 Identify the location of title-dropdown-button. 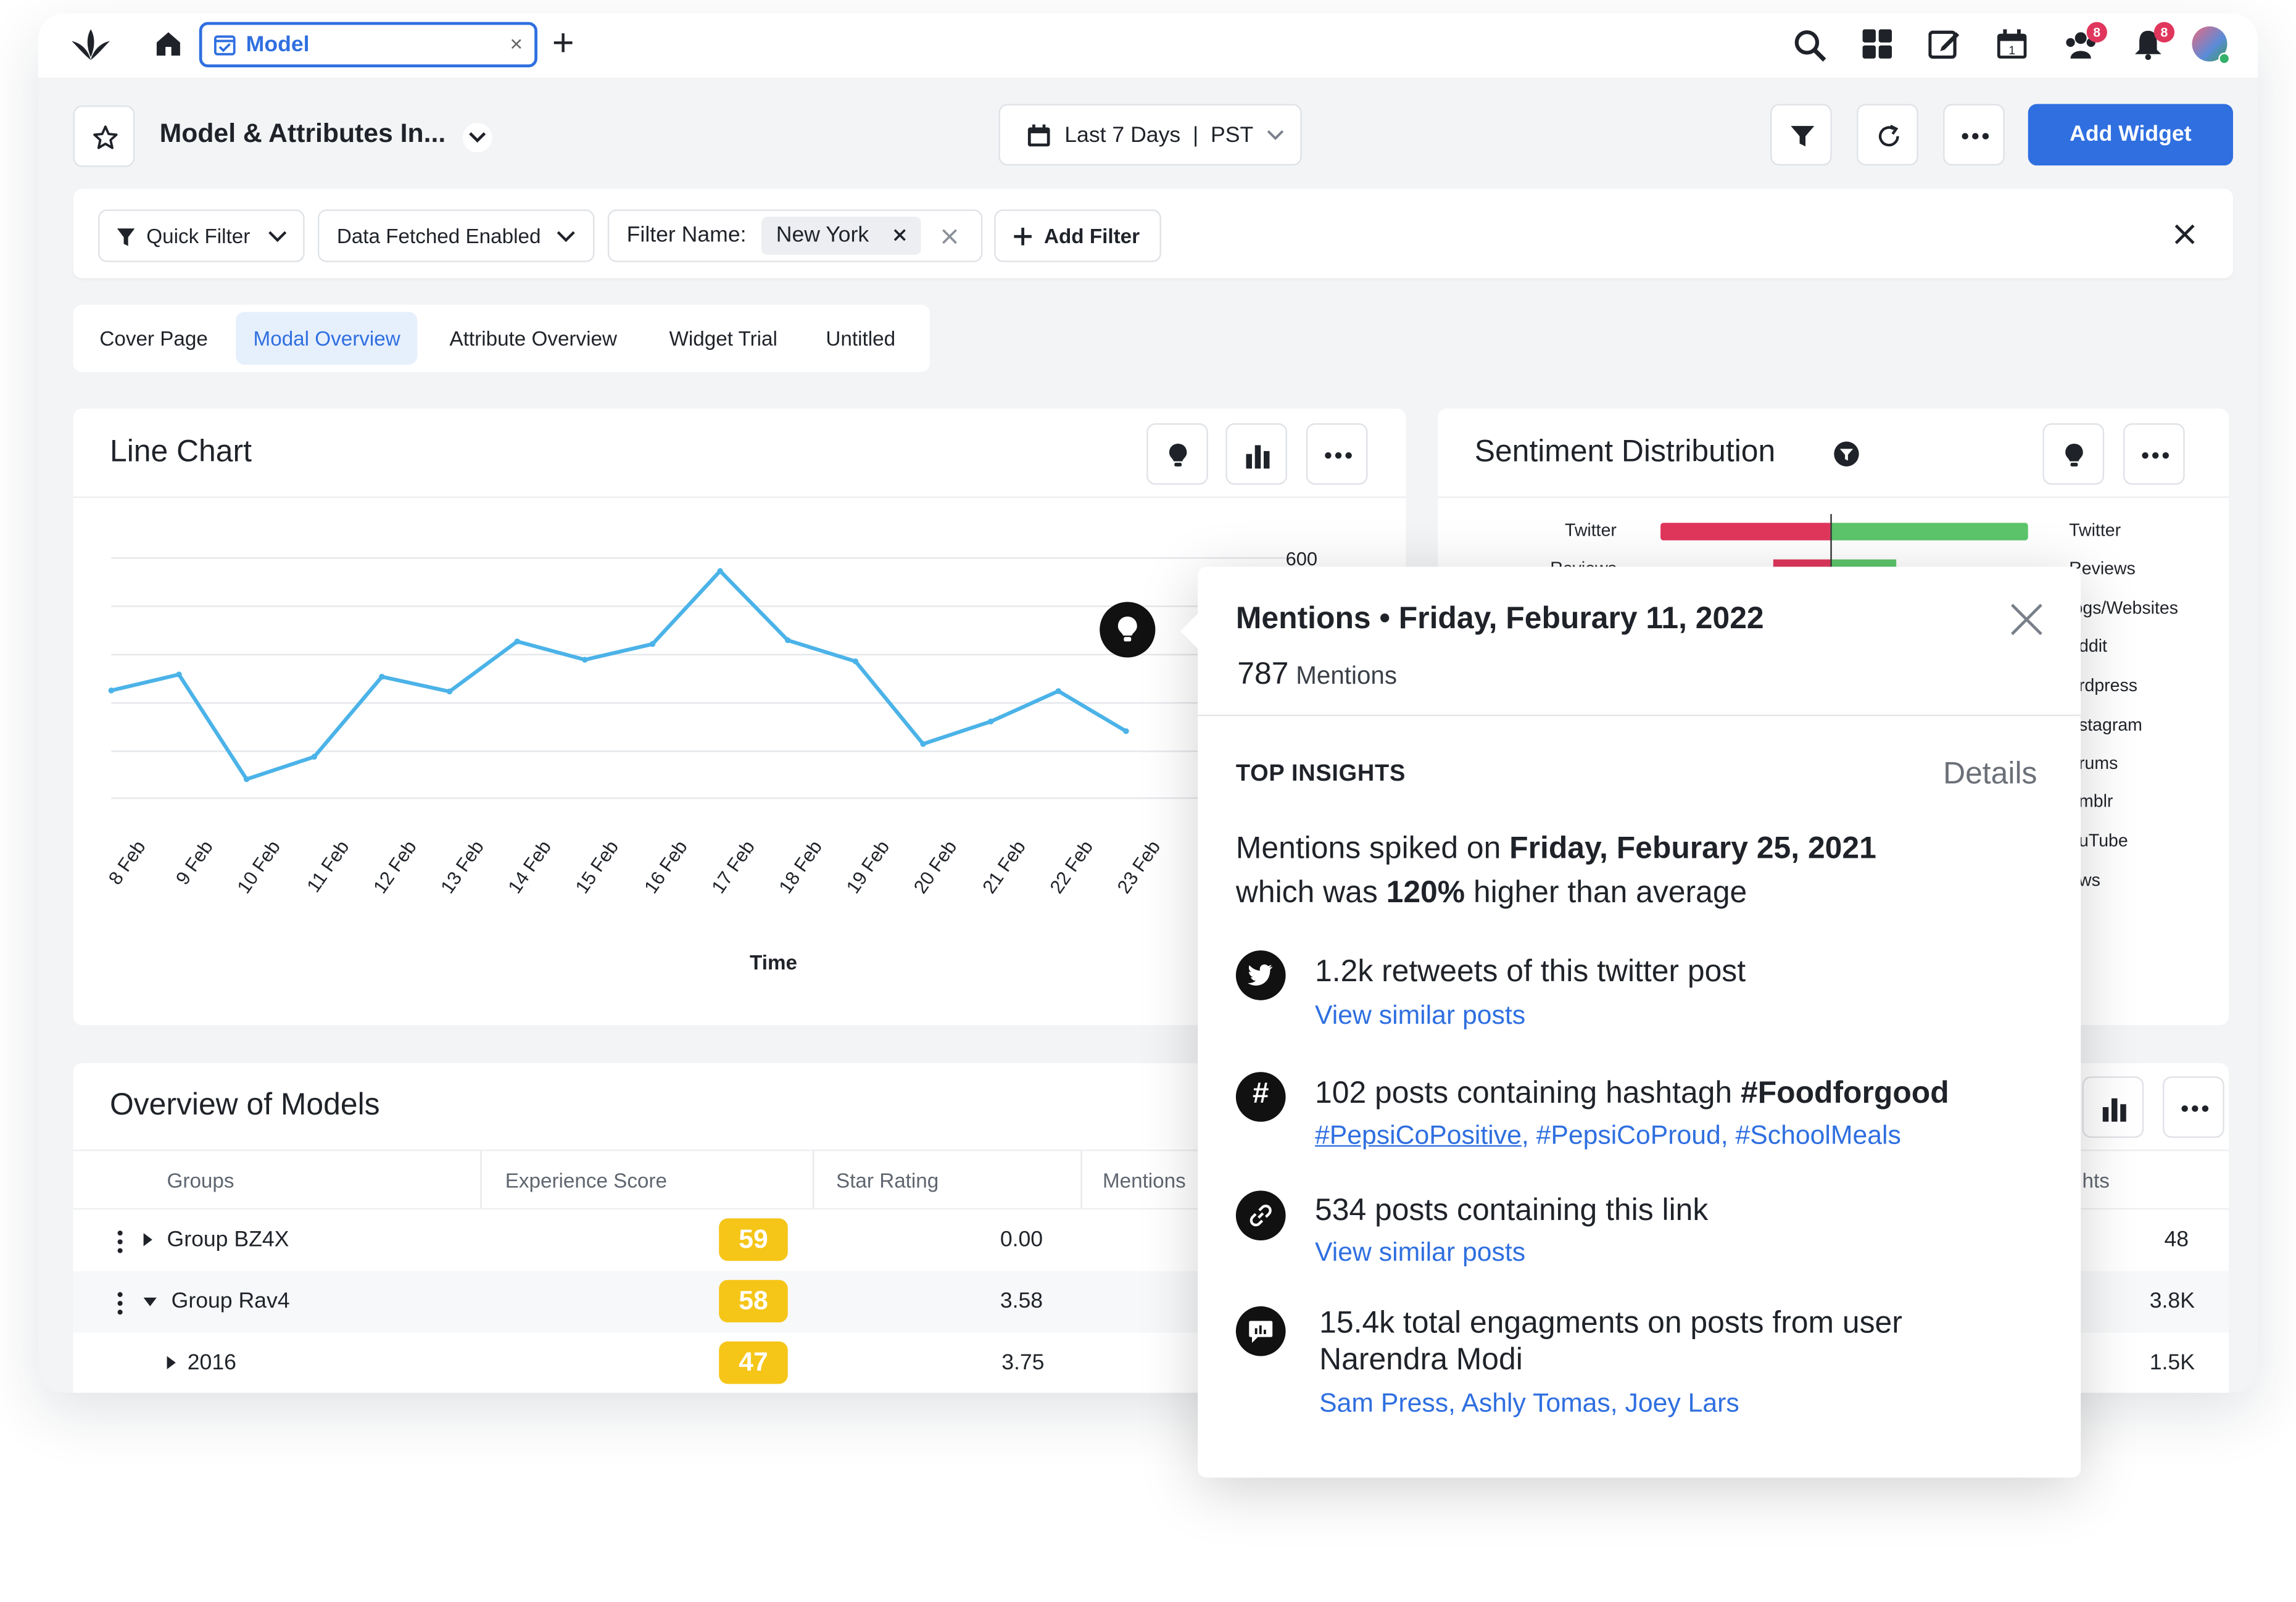
(477, 137).